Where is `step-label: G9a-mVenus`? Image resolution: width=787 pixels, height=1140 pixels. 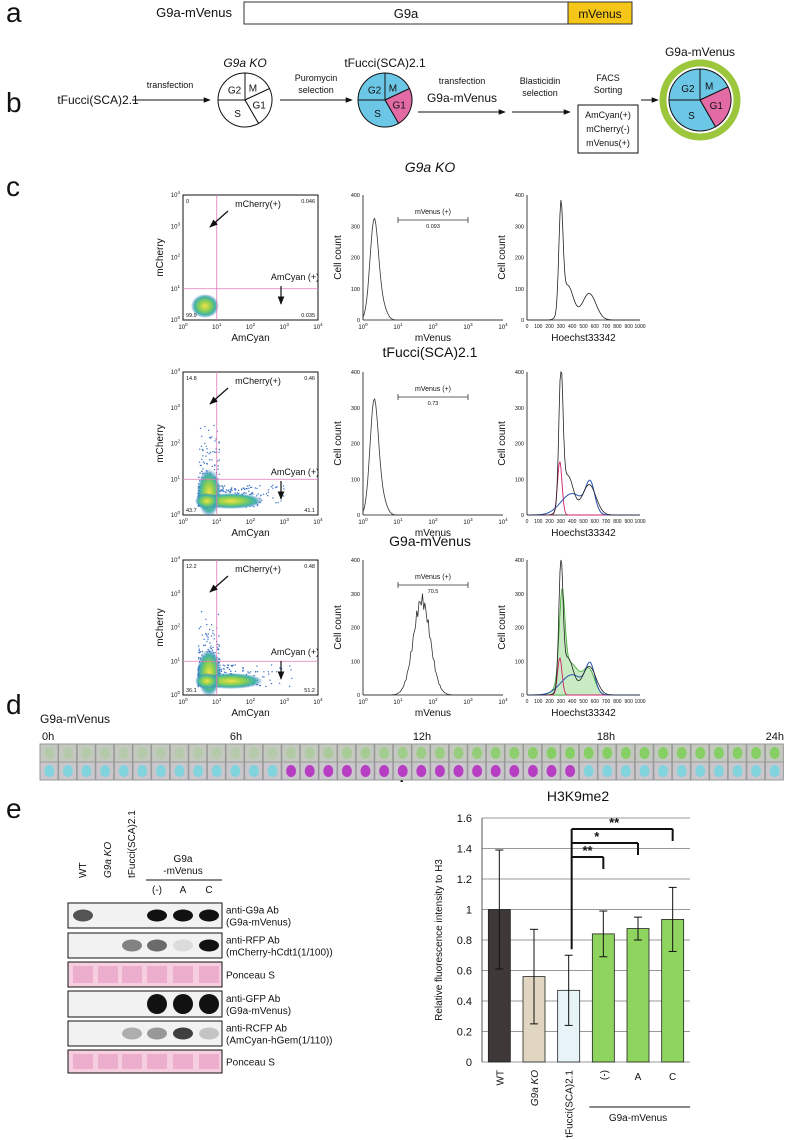 step-label: G9a-mVenus is located at coordinates (462, 98).